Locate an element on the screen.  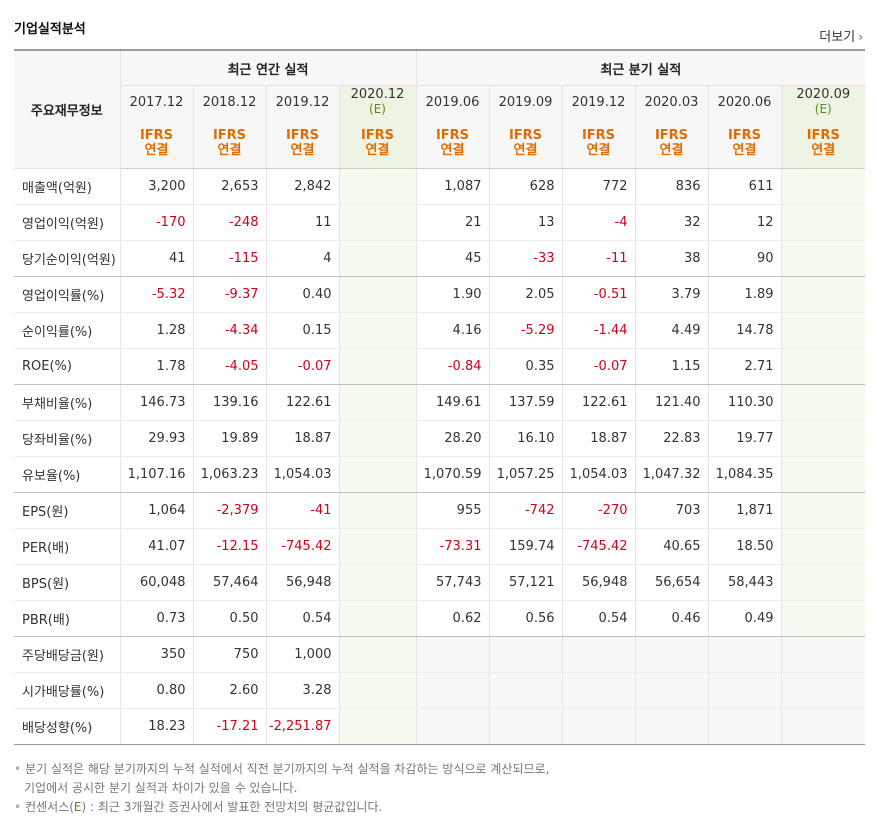
value-cell: 146.73 is located at coordinates (157, 402).